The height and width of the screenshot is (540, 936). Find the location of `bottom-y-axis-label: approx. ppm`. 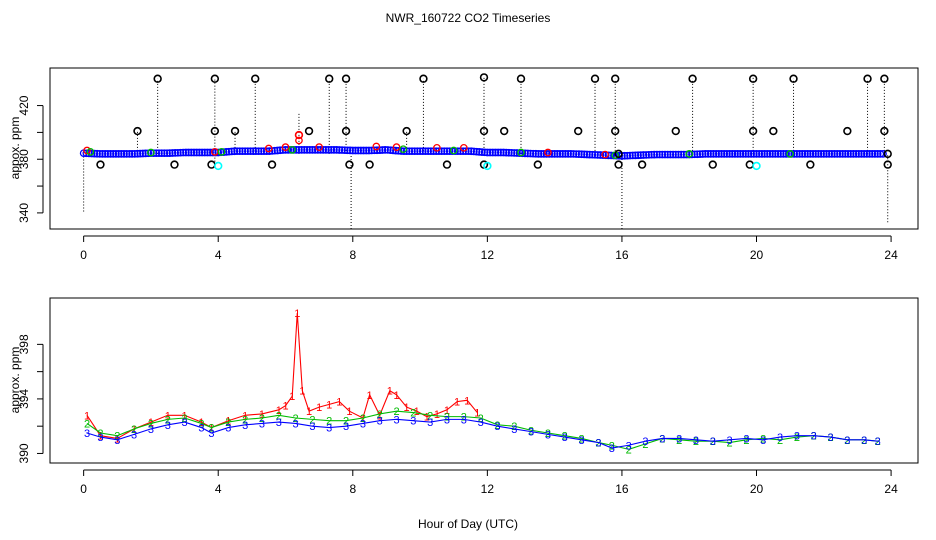

bottom-y-axis-label: approx. ppm is located at coordinates (15, 380).